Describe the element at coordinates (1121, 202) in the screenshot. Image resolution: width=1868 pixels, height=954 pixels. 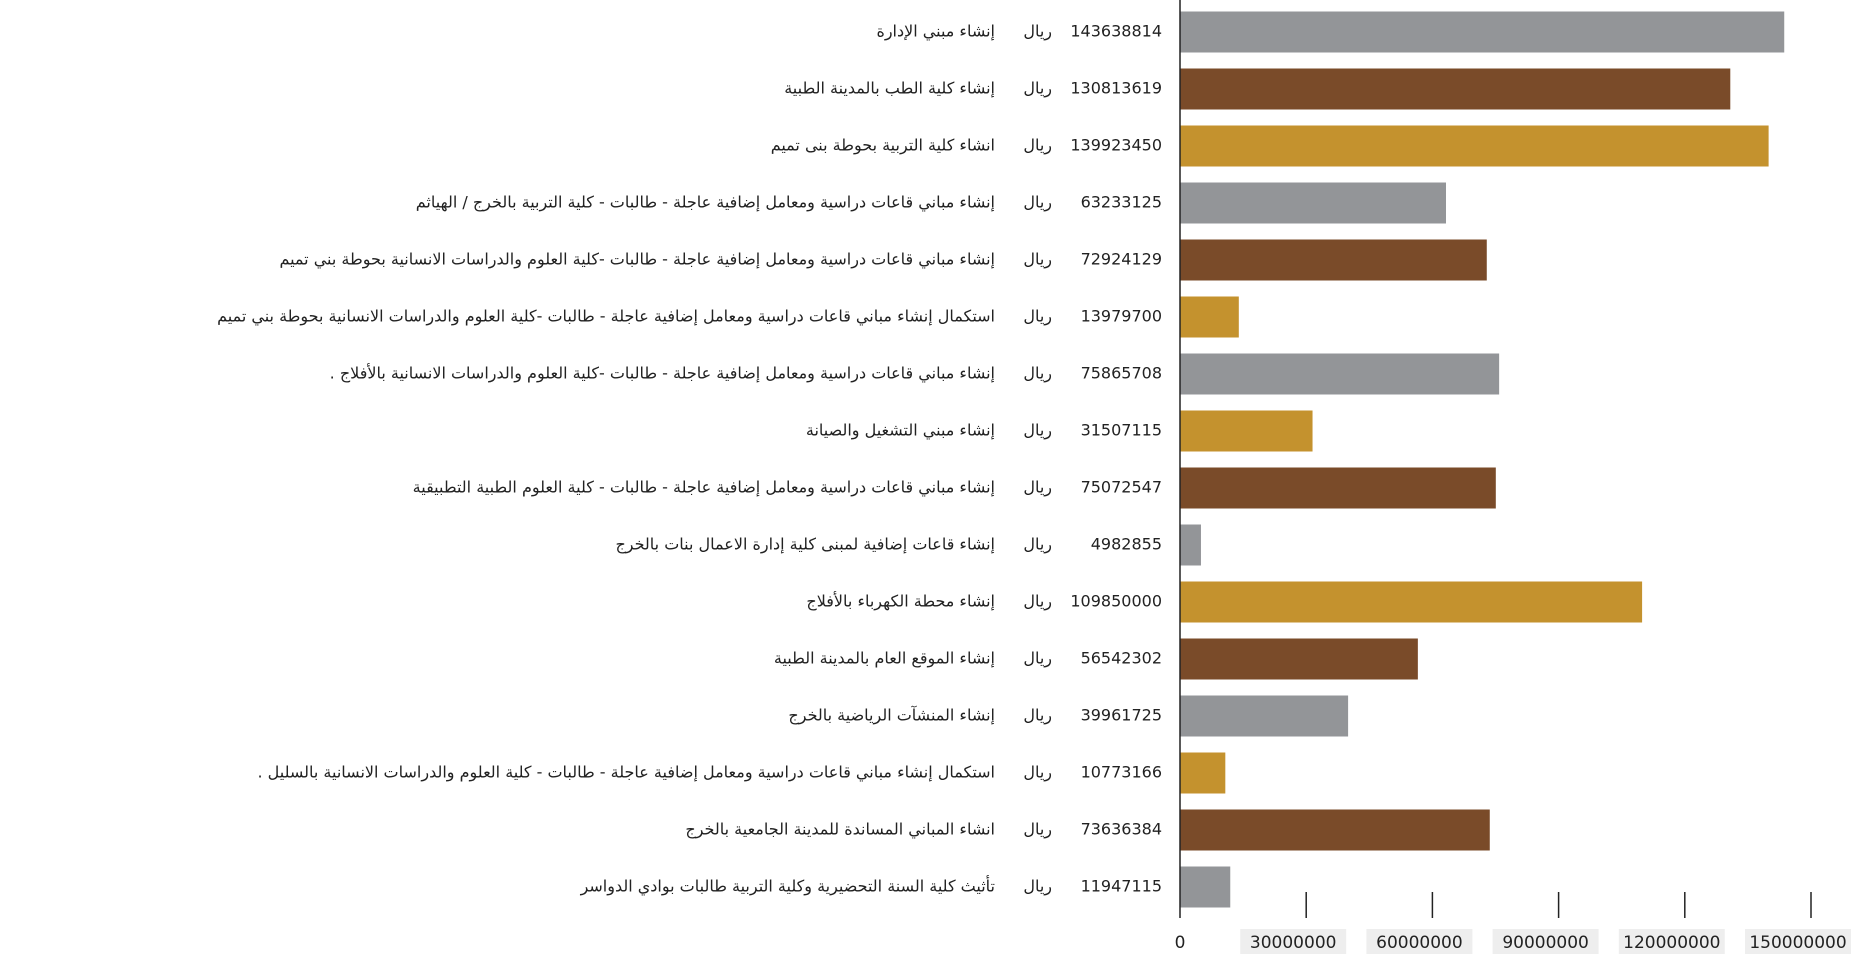
I see `value-label: 63233125` at that location.